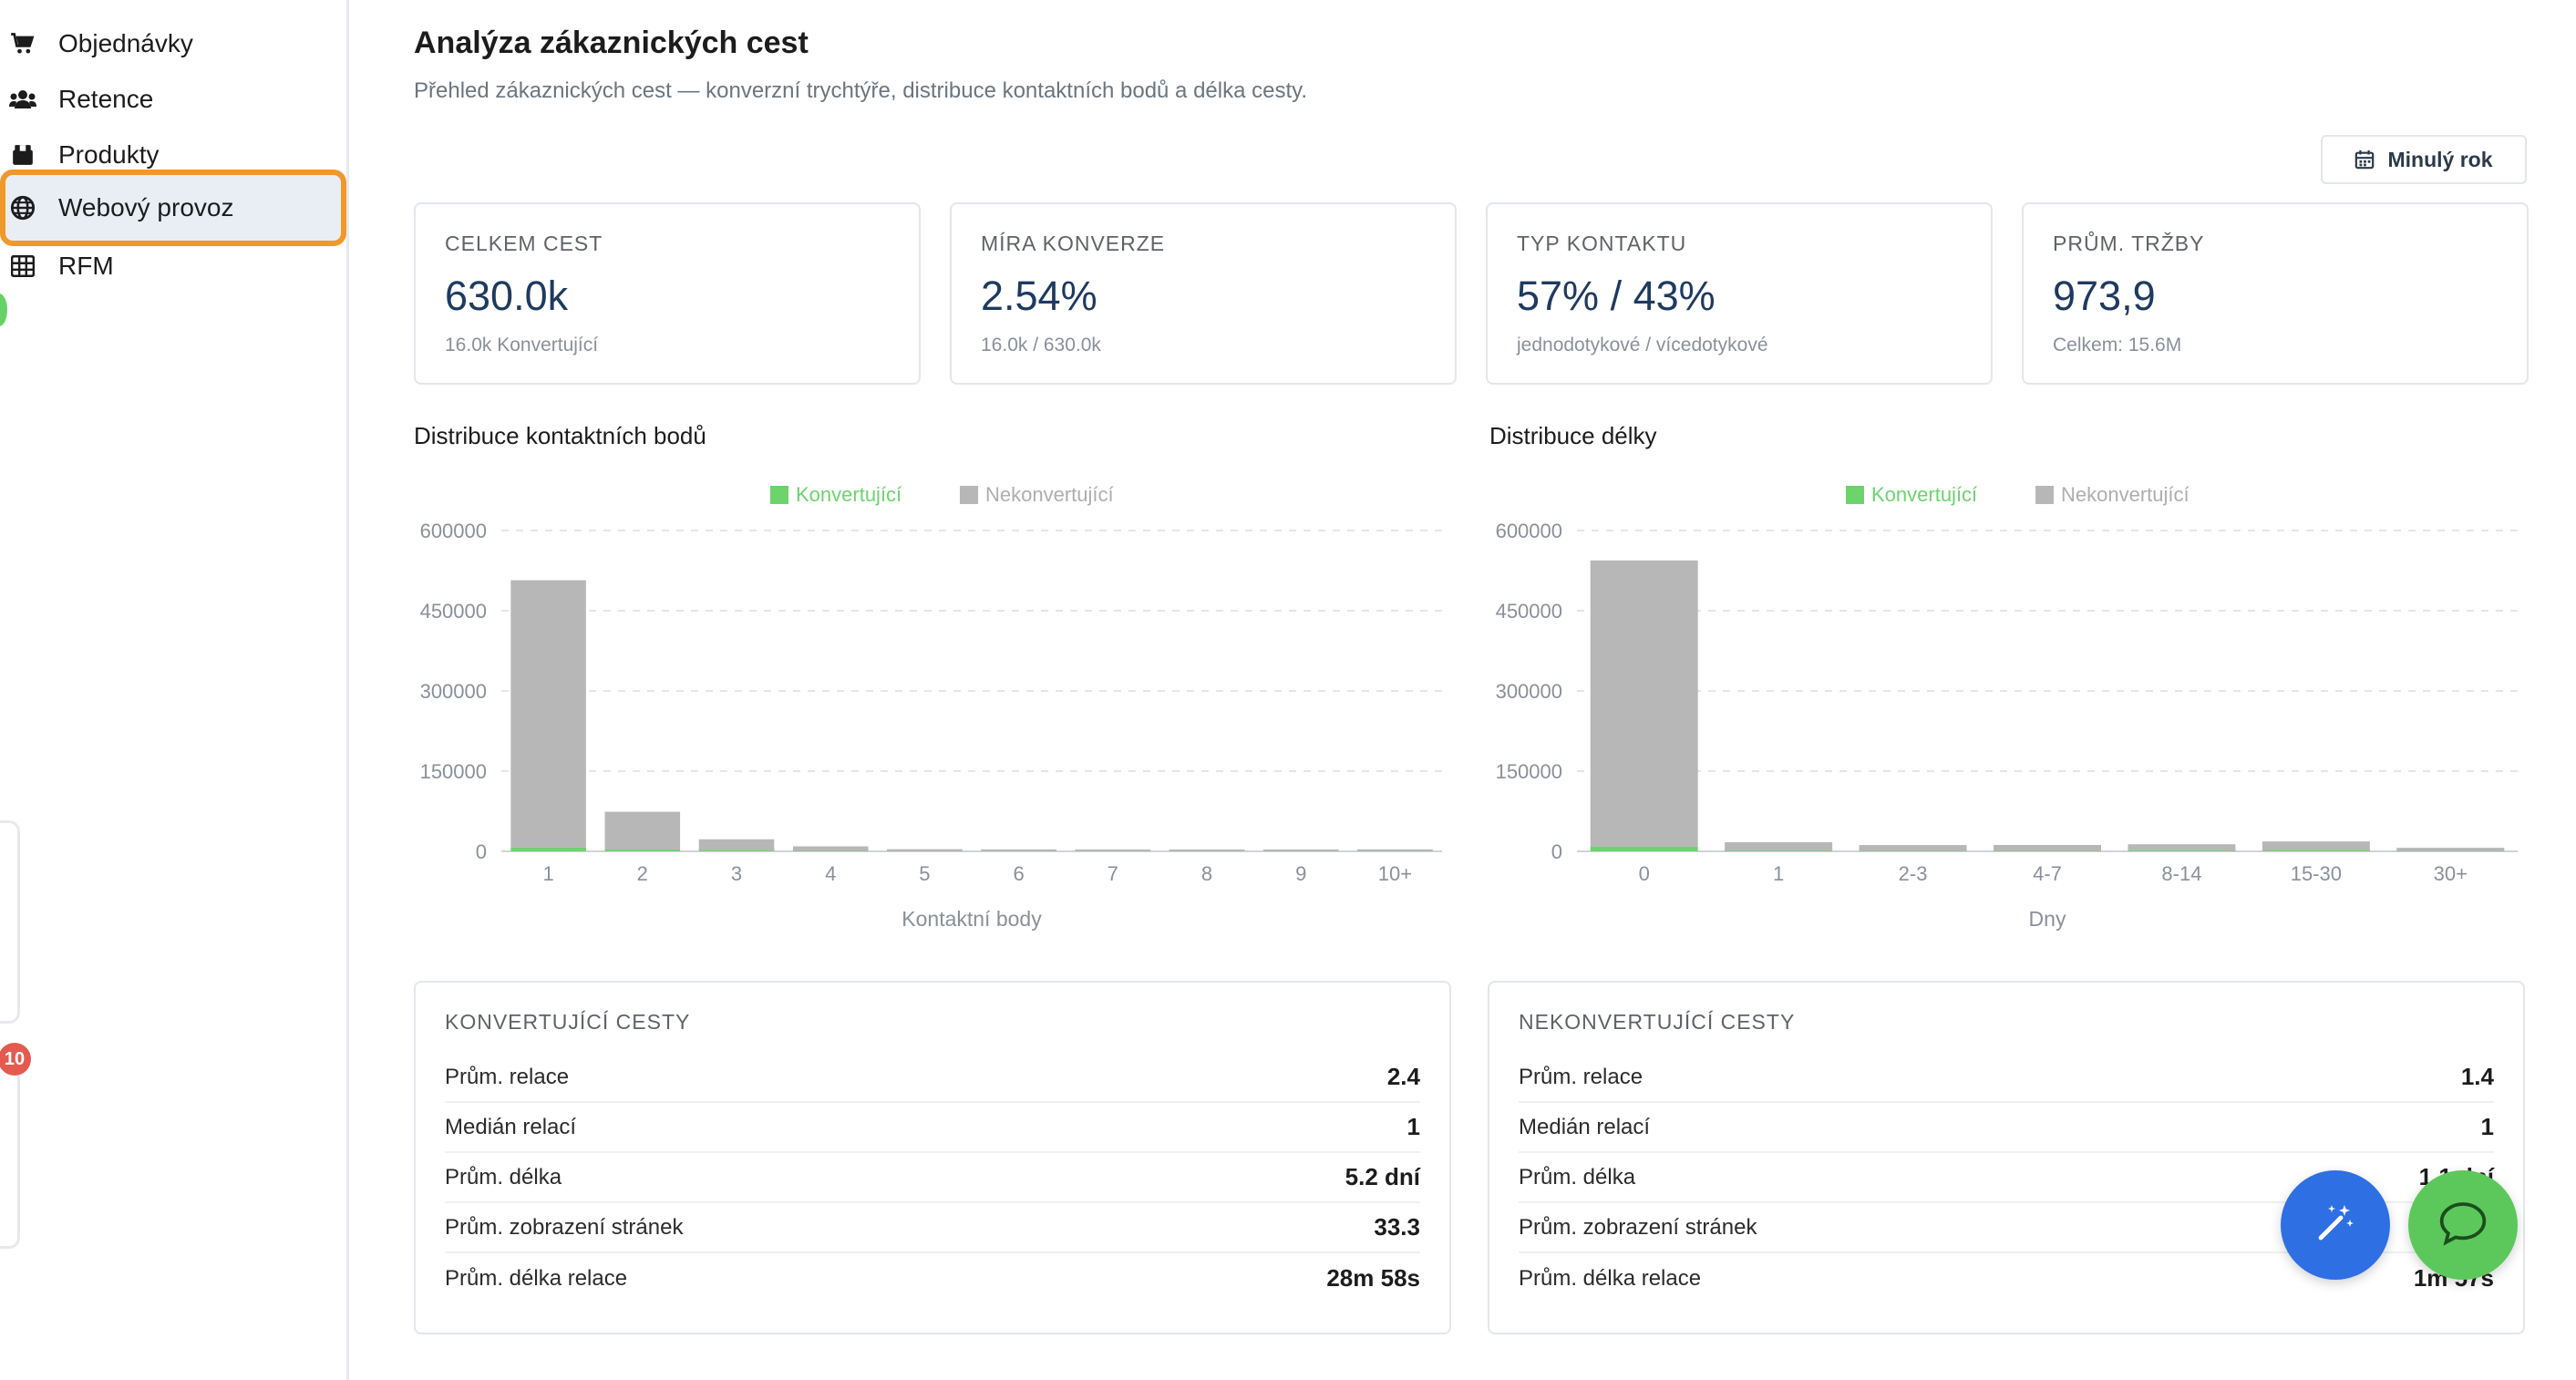  Describe the element at coordinates (3, 310) in the screenshot. I see `status-dot` at that location.